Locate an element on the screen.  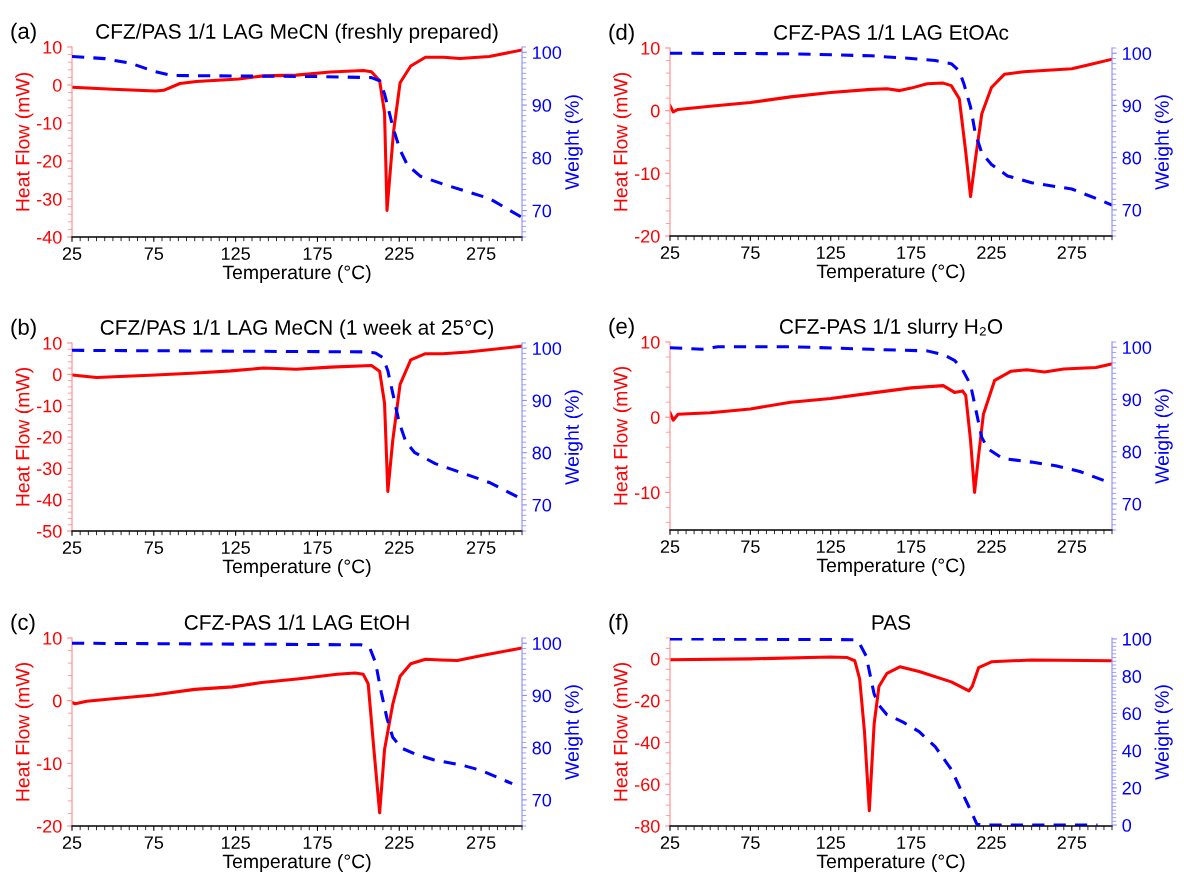
text: (a) is located at coordinates (23, 33).